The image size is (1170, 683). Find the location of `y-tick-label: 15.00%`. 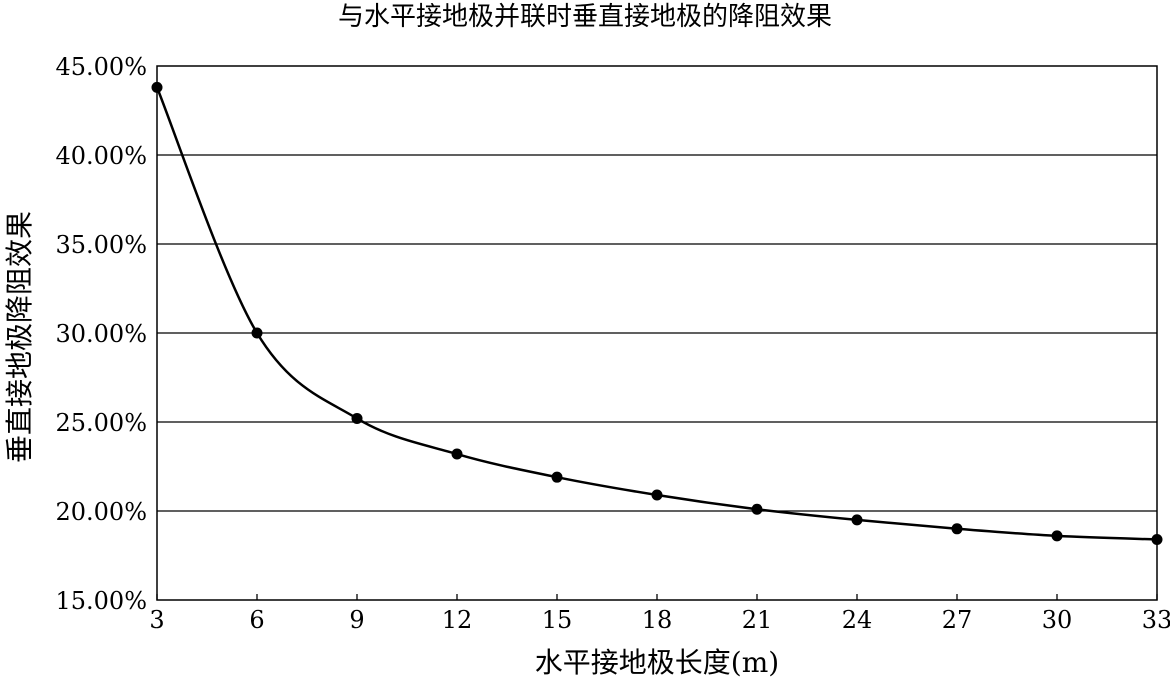

y-tick-label: 15.00% is located at coordinates (101, 601).